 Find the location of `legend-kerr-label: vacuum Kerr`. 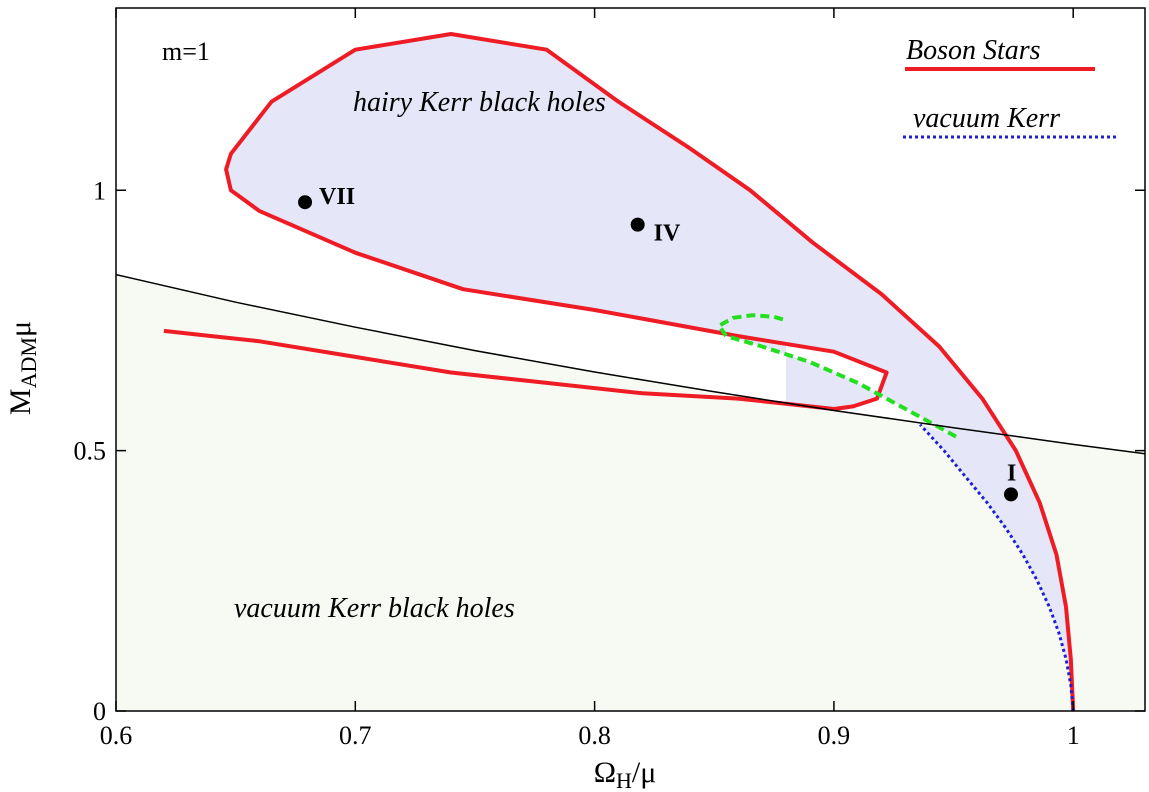

legend-kerr-label: vacuum Kerr is located at coordinates (986, 118).